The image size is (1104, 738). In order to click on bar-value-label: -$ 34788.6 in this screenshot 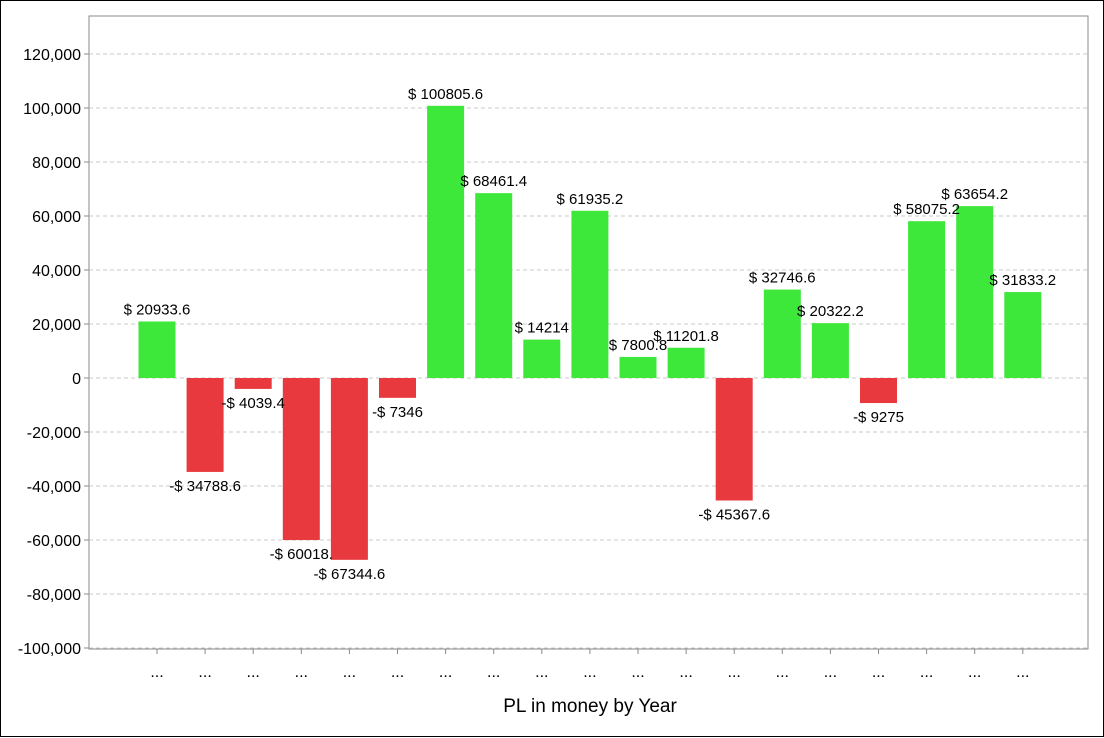, I will do `click(205, 486)`.